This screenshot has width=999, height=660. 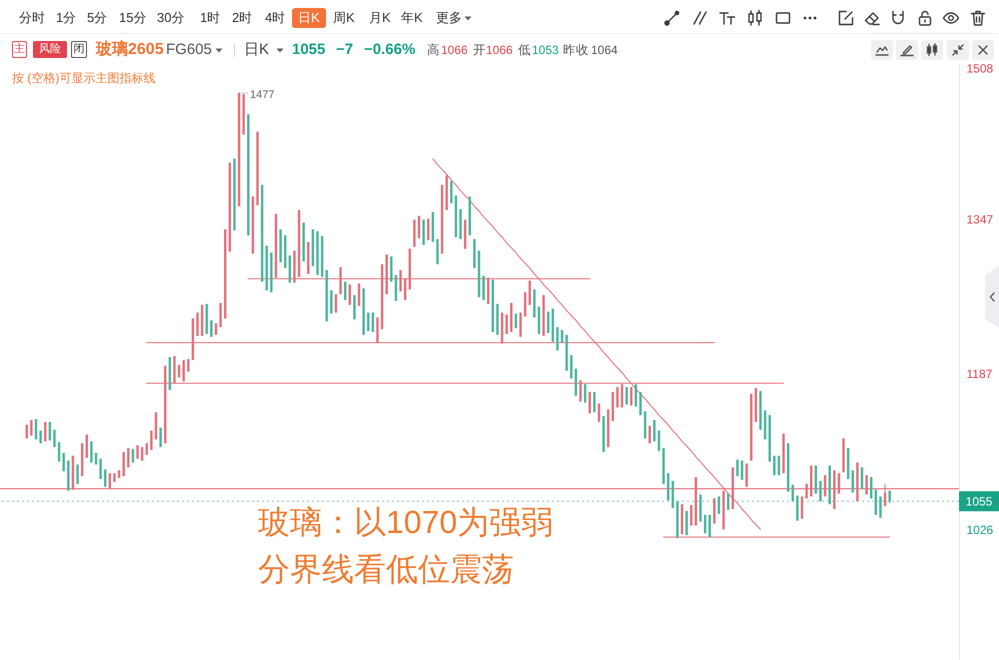 What do you see at coordinates (50, 49) in the screenshot?
I see `text: 风险` at bounding box center [50, 49].